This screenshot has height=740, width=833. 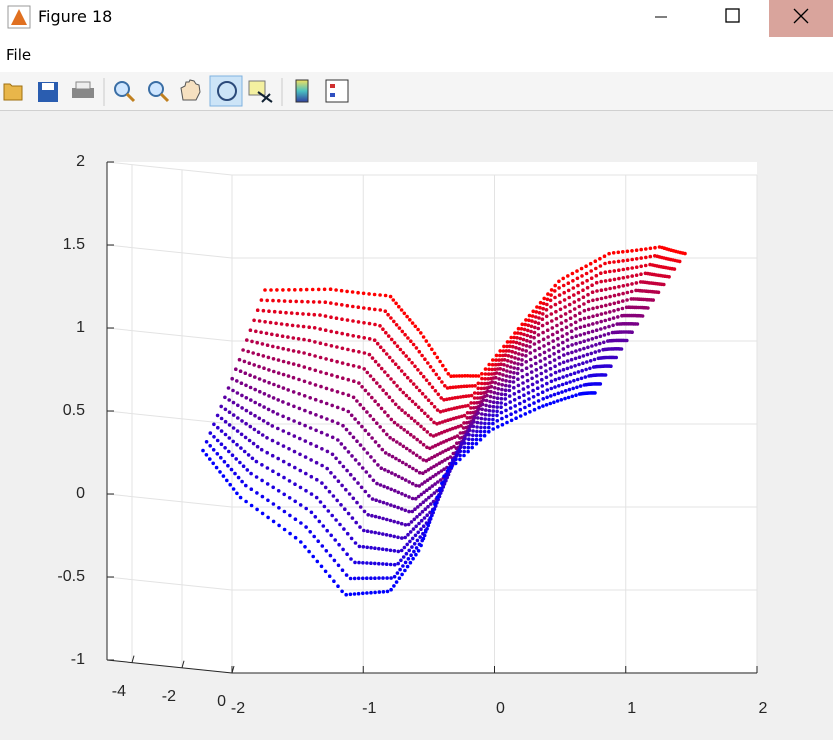 What do you see at coordinates (226, 91) in the screenshot?
I see `rotate-button` at bounding box center [226, 91].